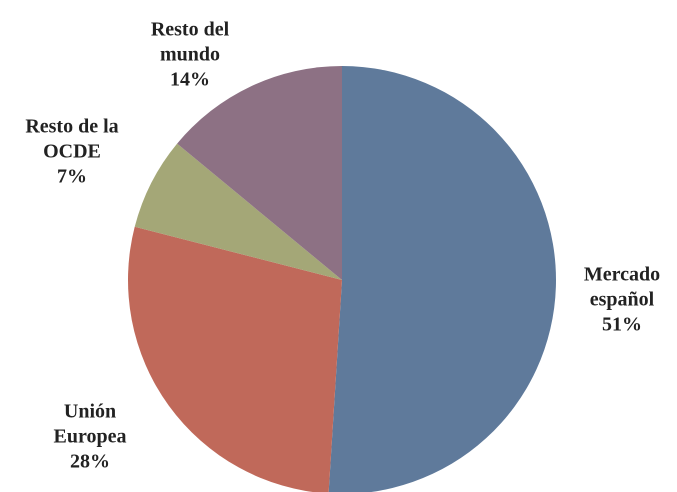 This screenshot has height=492, width=677. What do you see at coordinates (622, 324) in the screenshot?
I see `value-label: 51%` at bounding box center [622, 324].